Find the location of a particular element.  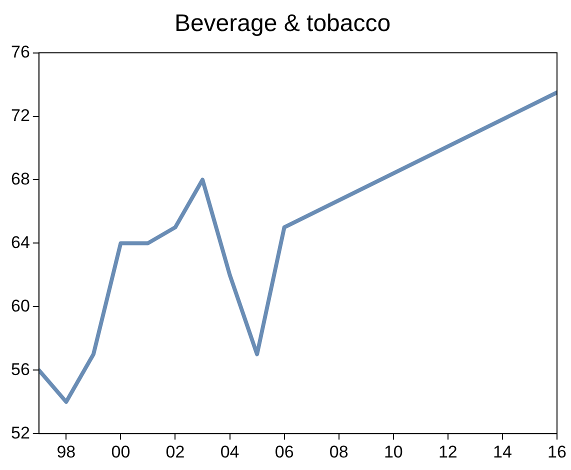

y-tick-label: 64 is located at coordinates (20, 242).